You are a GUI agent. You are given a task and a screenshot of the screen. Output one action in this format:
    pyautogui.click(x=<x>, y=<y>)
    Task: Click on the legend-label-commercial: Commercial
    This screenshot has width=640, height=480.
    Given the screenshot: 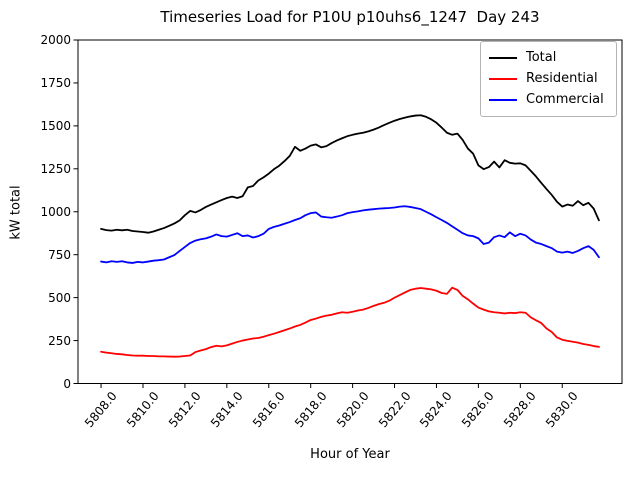 What is the action you would take?
    pyautogui.click(x=565, y=100)
    